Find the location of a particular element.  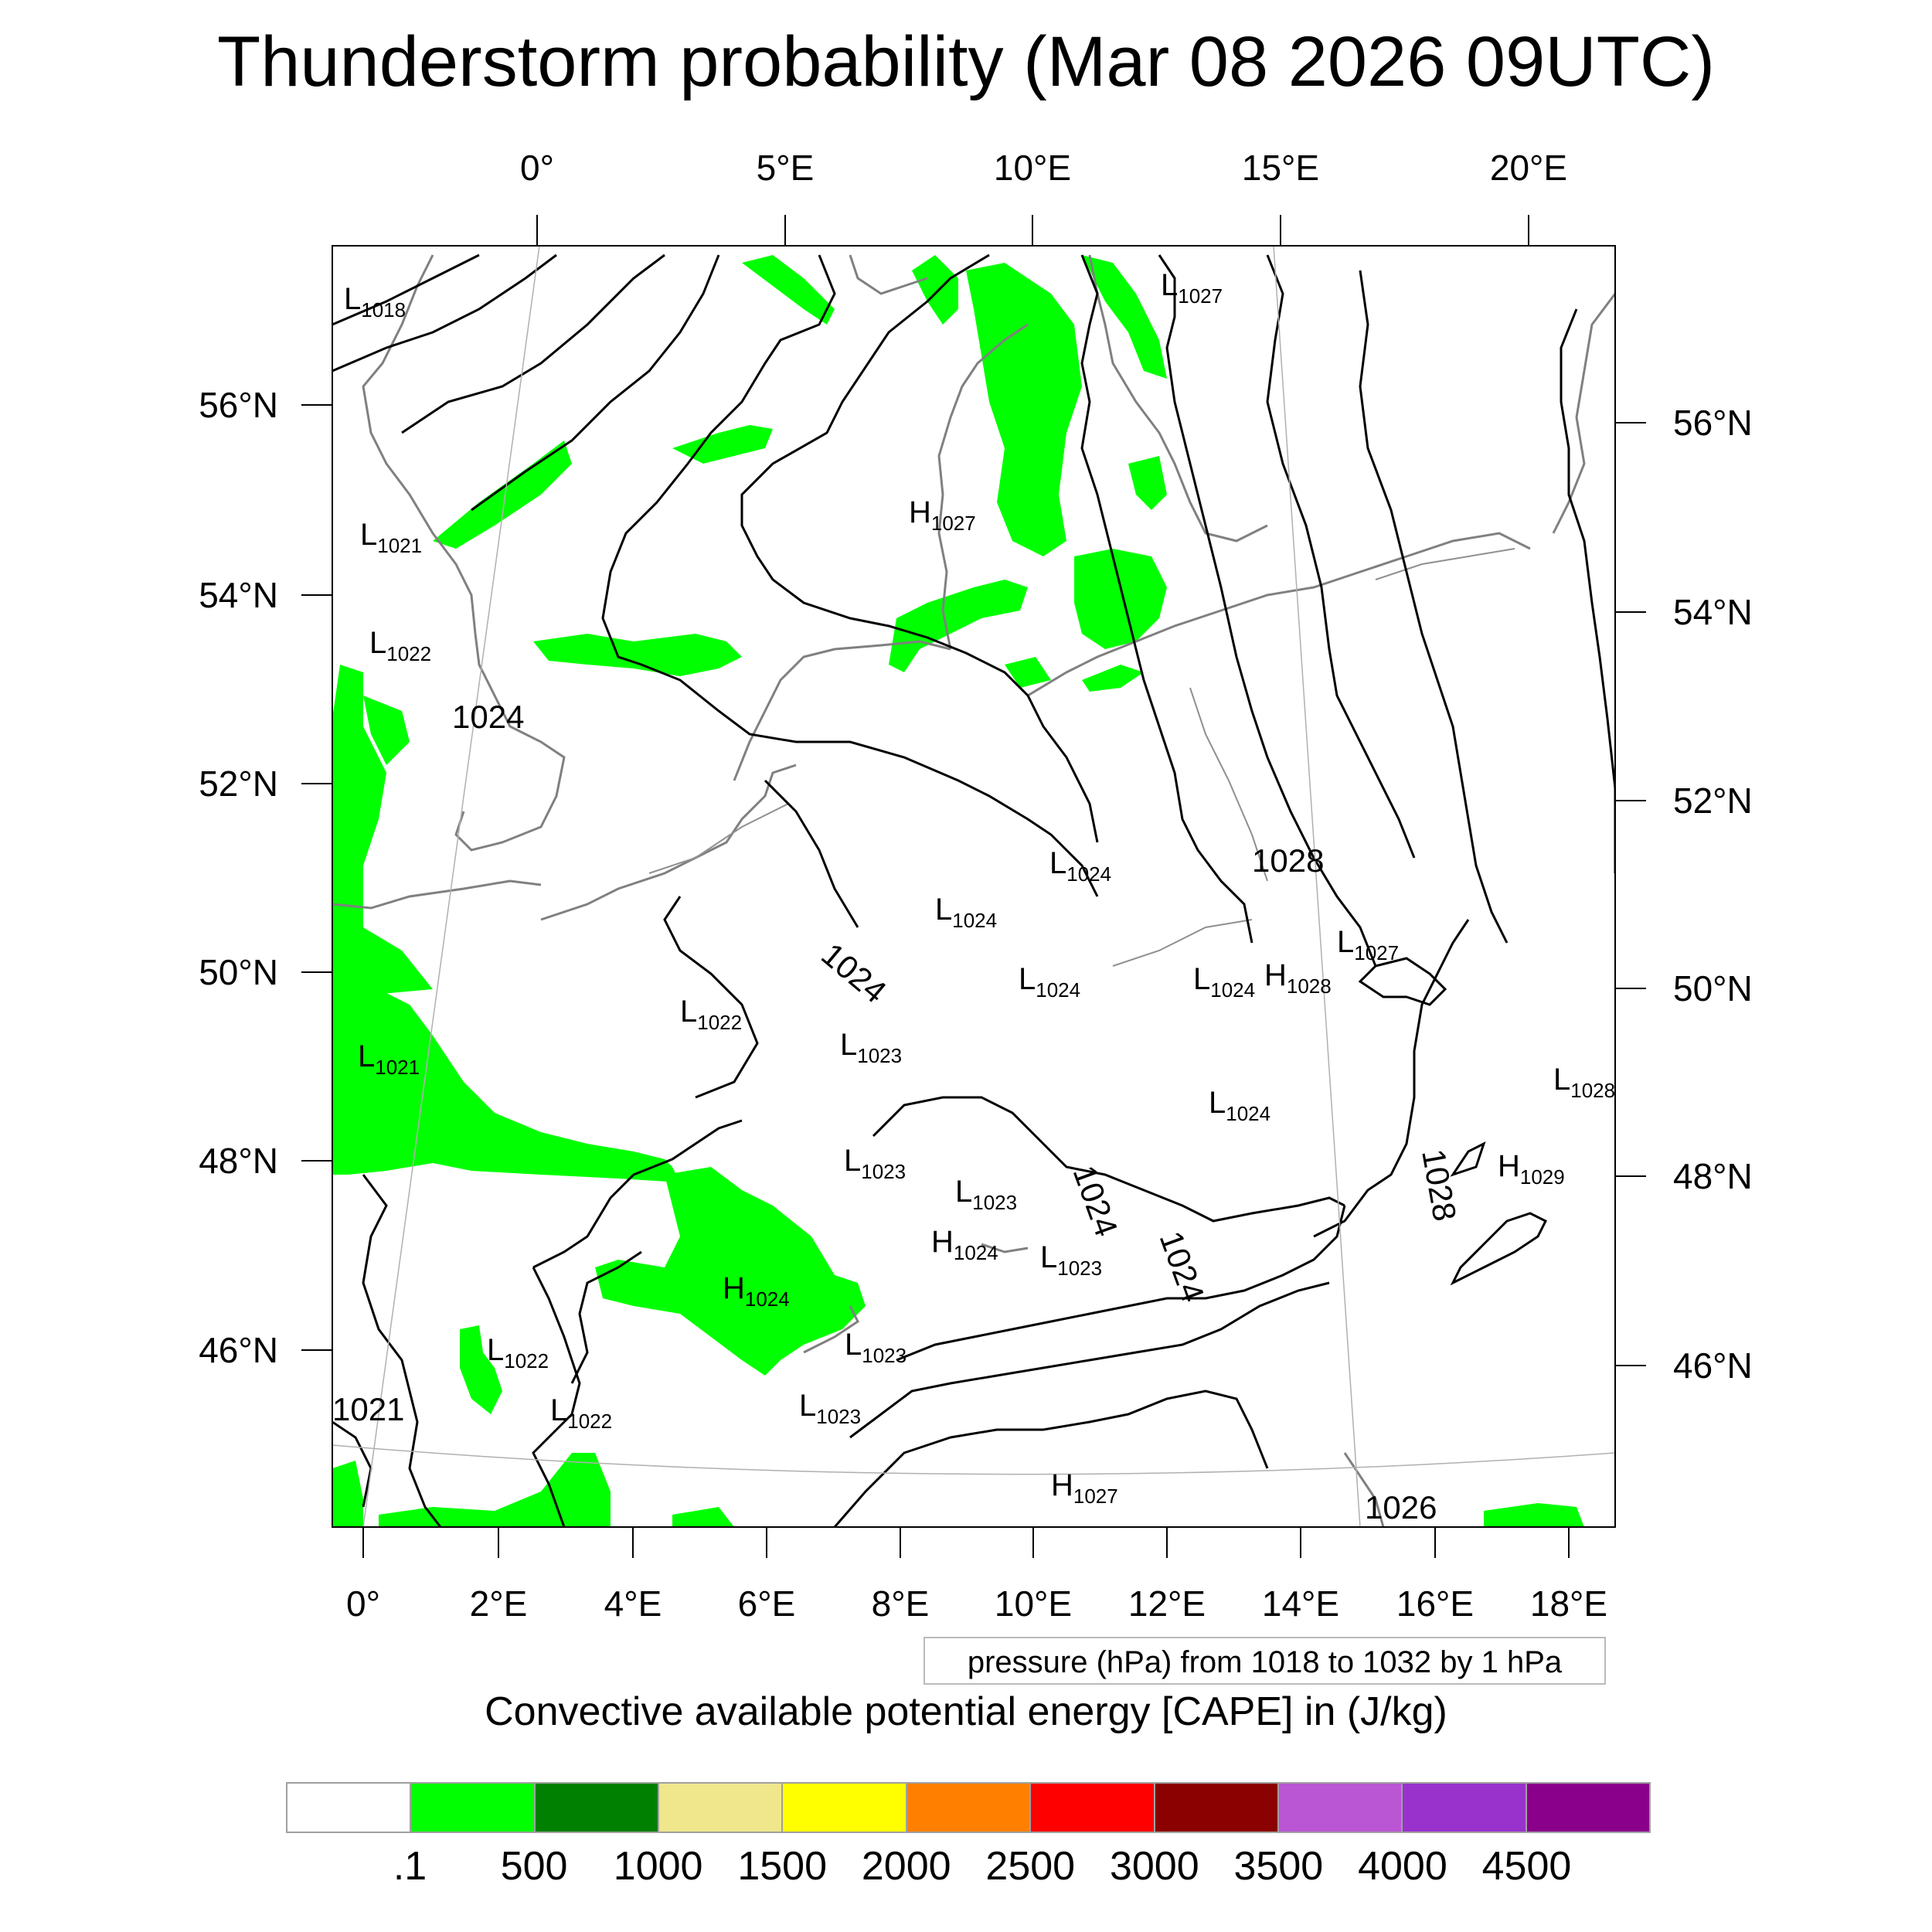

colorbar-label-2: 1000 is located at coordinates (658, 1867).